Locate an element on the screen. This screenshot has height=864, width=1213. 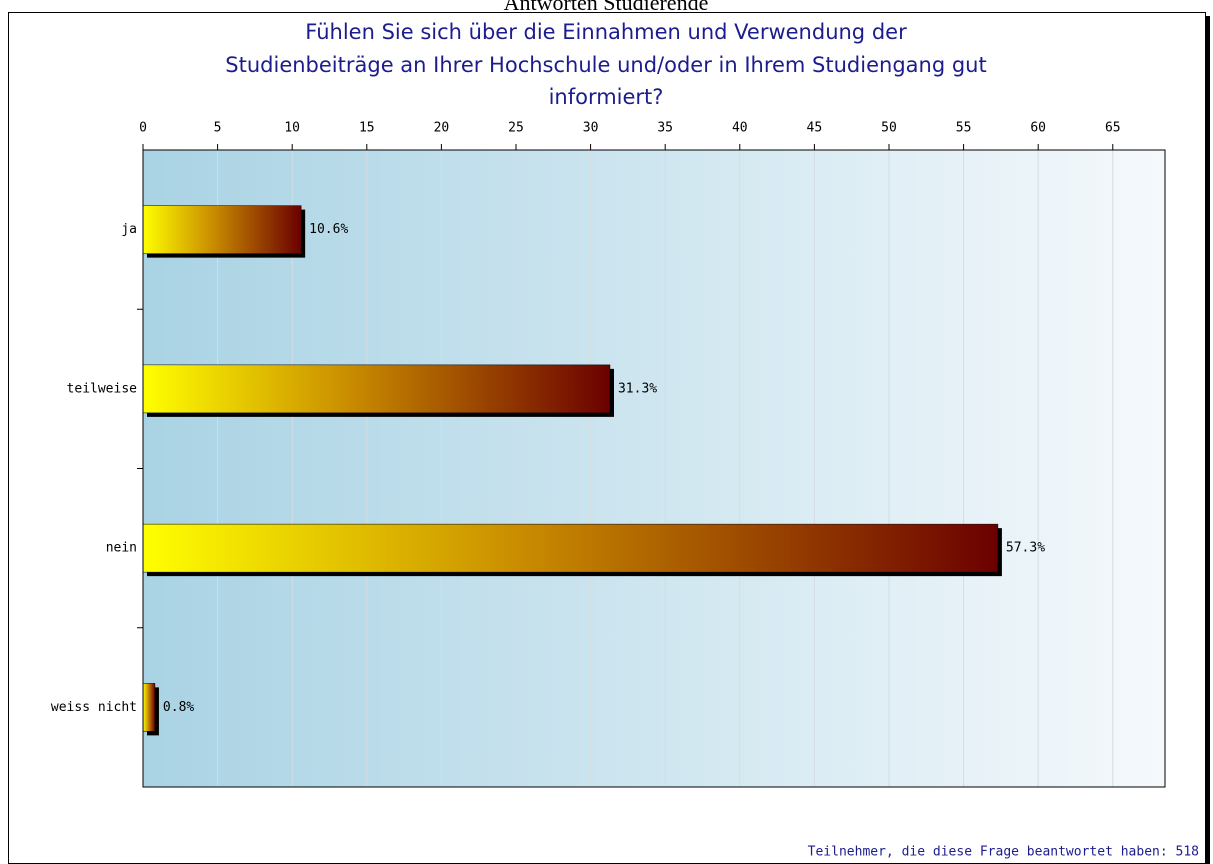
header-bg is located at coordinates (606, 6).